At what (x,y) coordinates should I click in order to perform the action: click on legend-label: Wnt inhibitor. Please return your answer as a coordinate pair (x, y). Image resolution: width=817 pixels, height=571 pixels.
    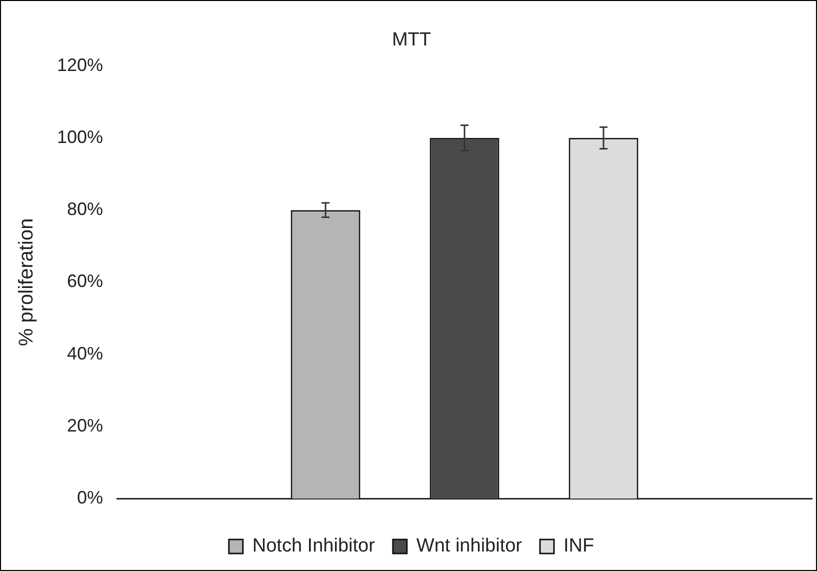
    Looking at the image, I should click on (469, 546).